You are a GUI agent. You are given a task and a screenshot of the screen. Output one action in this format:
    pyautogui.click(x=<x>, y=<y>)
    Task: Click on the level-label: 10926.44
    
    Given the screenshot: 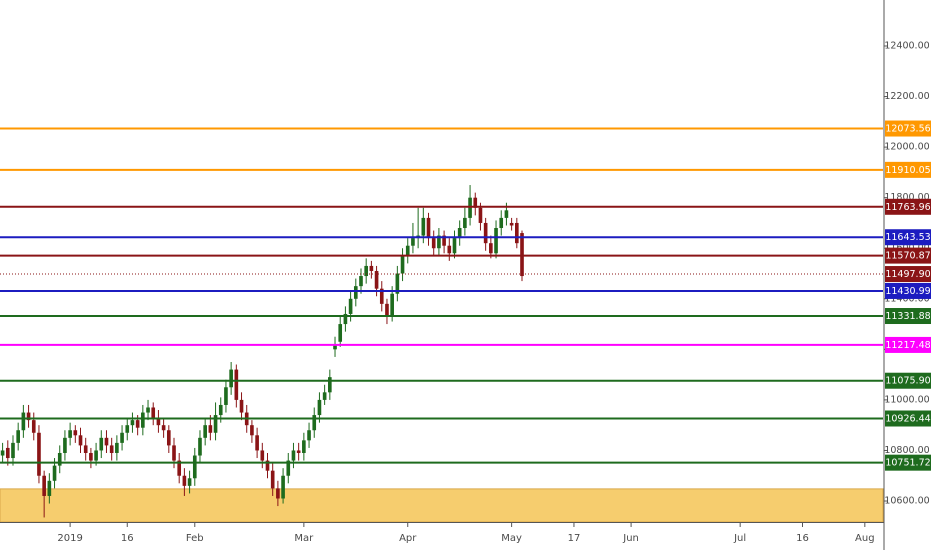 What is the action you would take?
    pyautogui.click(x=907, y=418)
    